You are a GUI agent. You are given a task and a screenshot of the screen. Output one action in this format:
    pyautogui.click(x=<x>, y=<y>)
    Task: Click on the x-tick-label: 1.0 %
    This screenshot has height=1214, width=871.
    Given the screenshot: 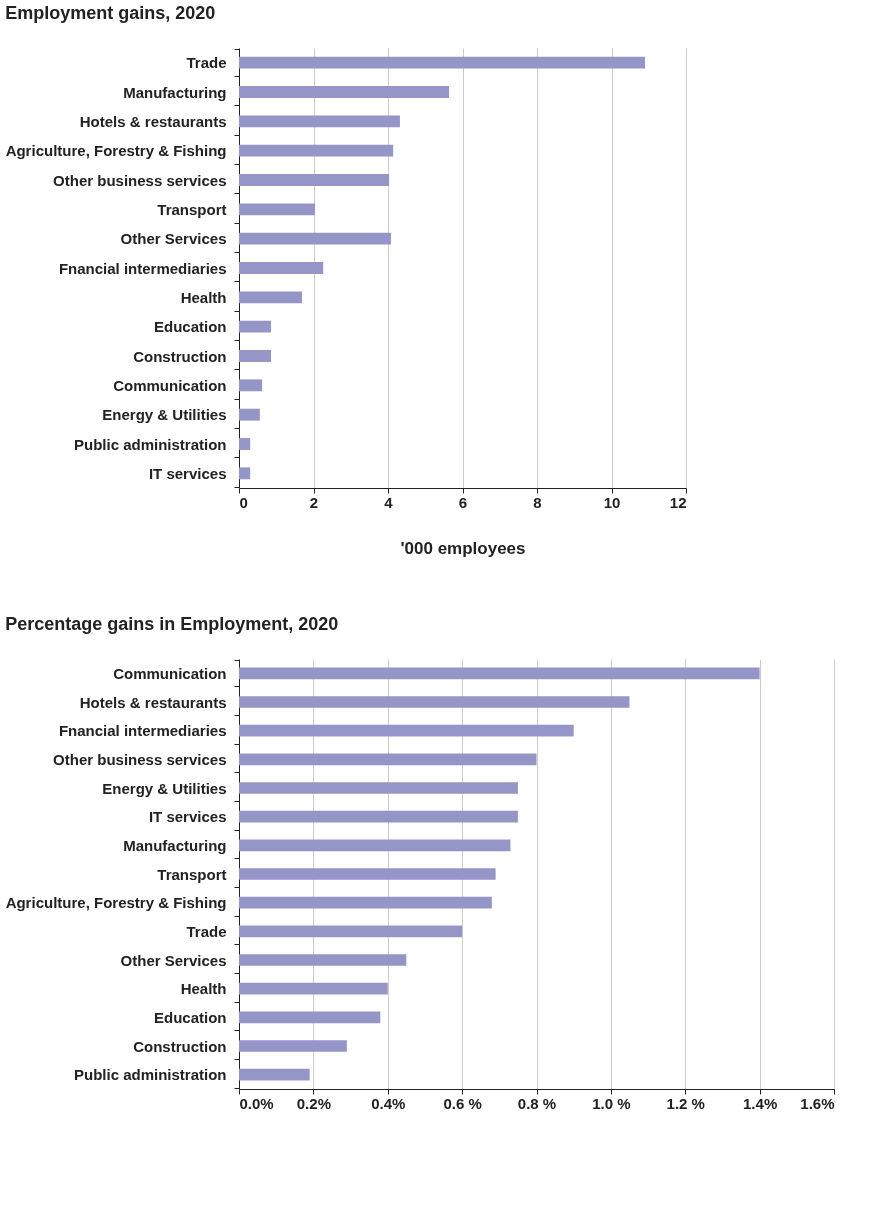 What is the action you would take?
    pyautogui.click(x=611, y=1103)
    